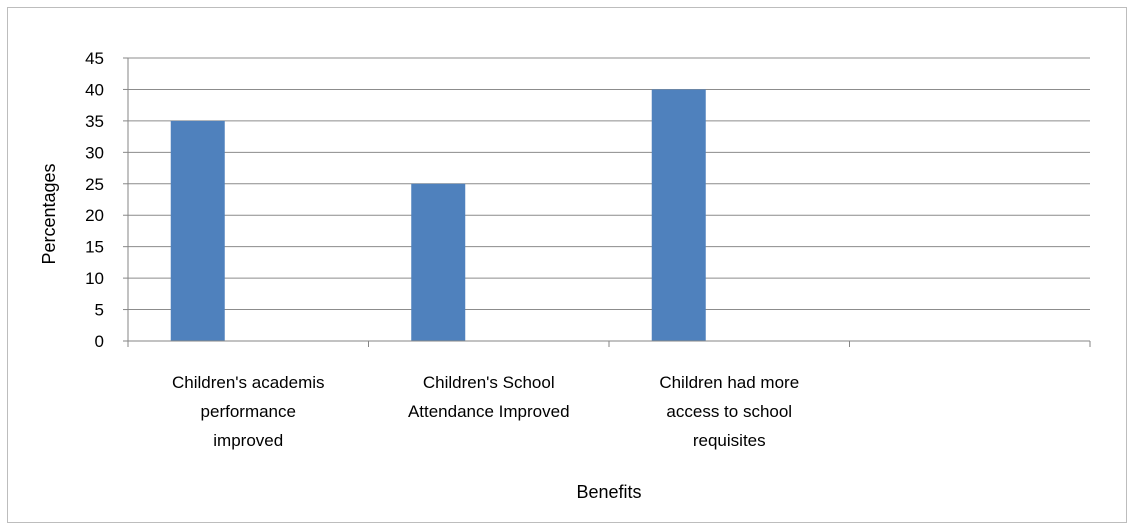 This screenshot has width=1130, height=527. I want to click on y-tick-label: 10, so click(94, 278).